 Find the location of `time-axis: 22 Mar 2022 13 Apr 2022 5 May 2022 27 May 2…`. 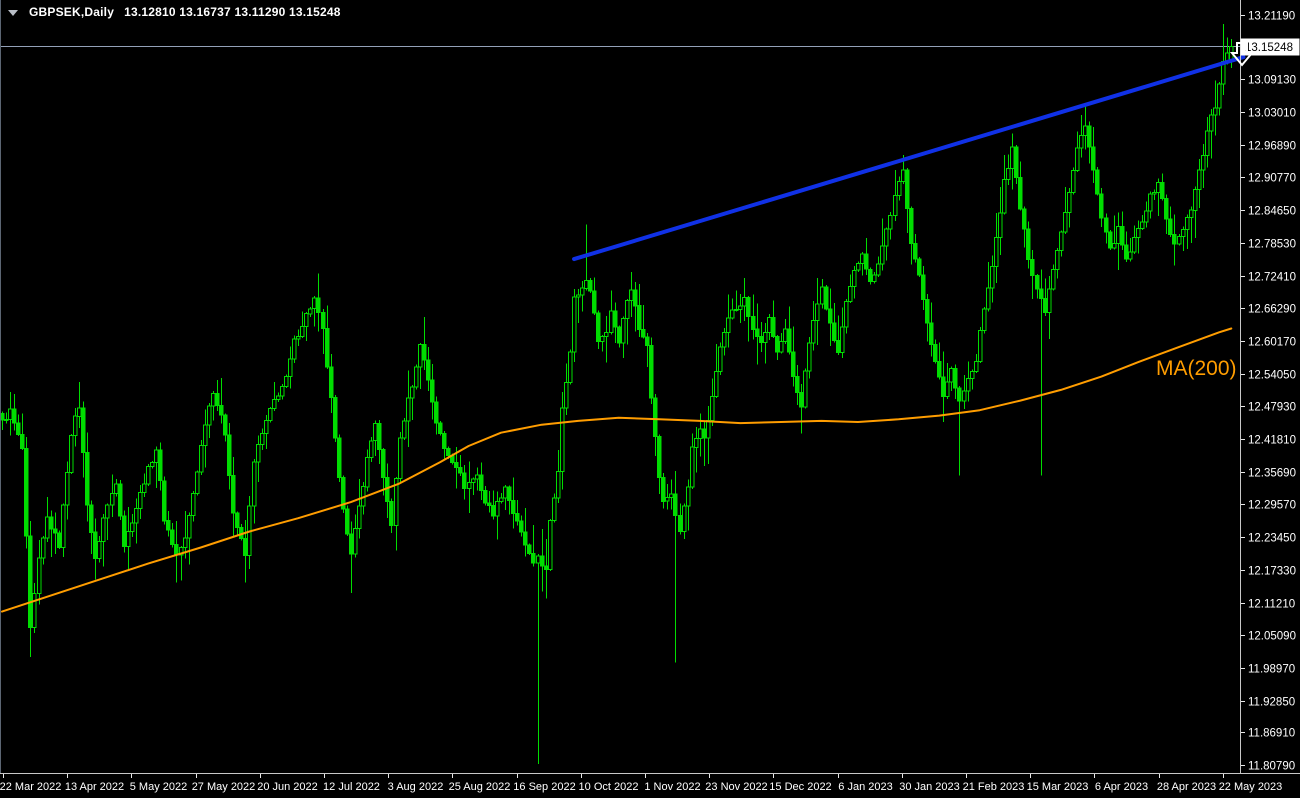

time-axis: 22 Mar 2022 13 Apr 2022 5 May 2022 27 May 2… is located at coordinates (641, 783).